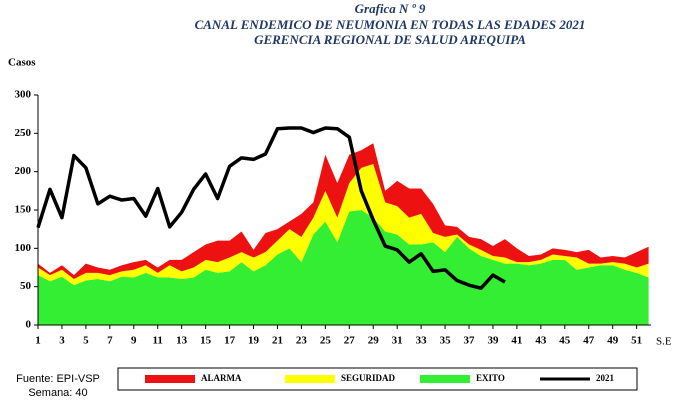 The image size is (680, 401). I want to click on x-tick-label: 7, so click(110, 341).